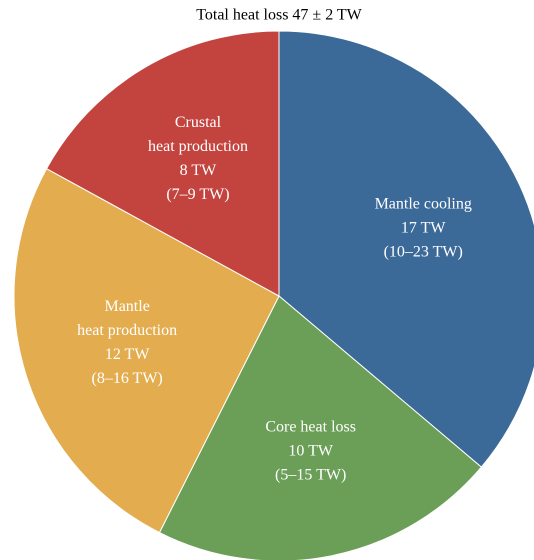 The image size is (534, 560). Describe the element at coordinates (423, 204) in the screenshot. I see `slice-label: Mantle cooling` at that location.